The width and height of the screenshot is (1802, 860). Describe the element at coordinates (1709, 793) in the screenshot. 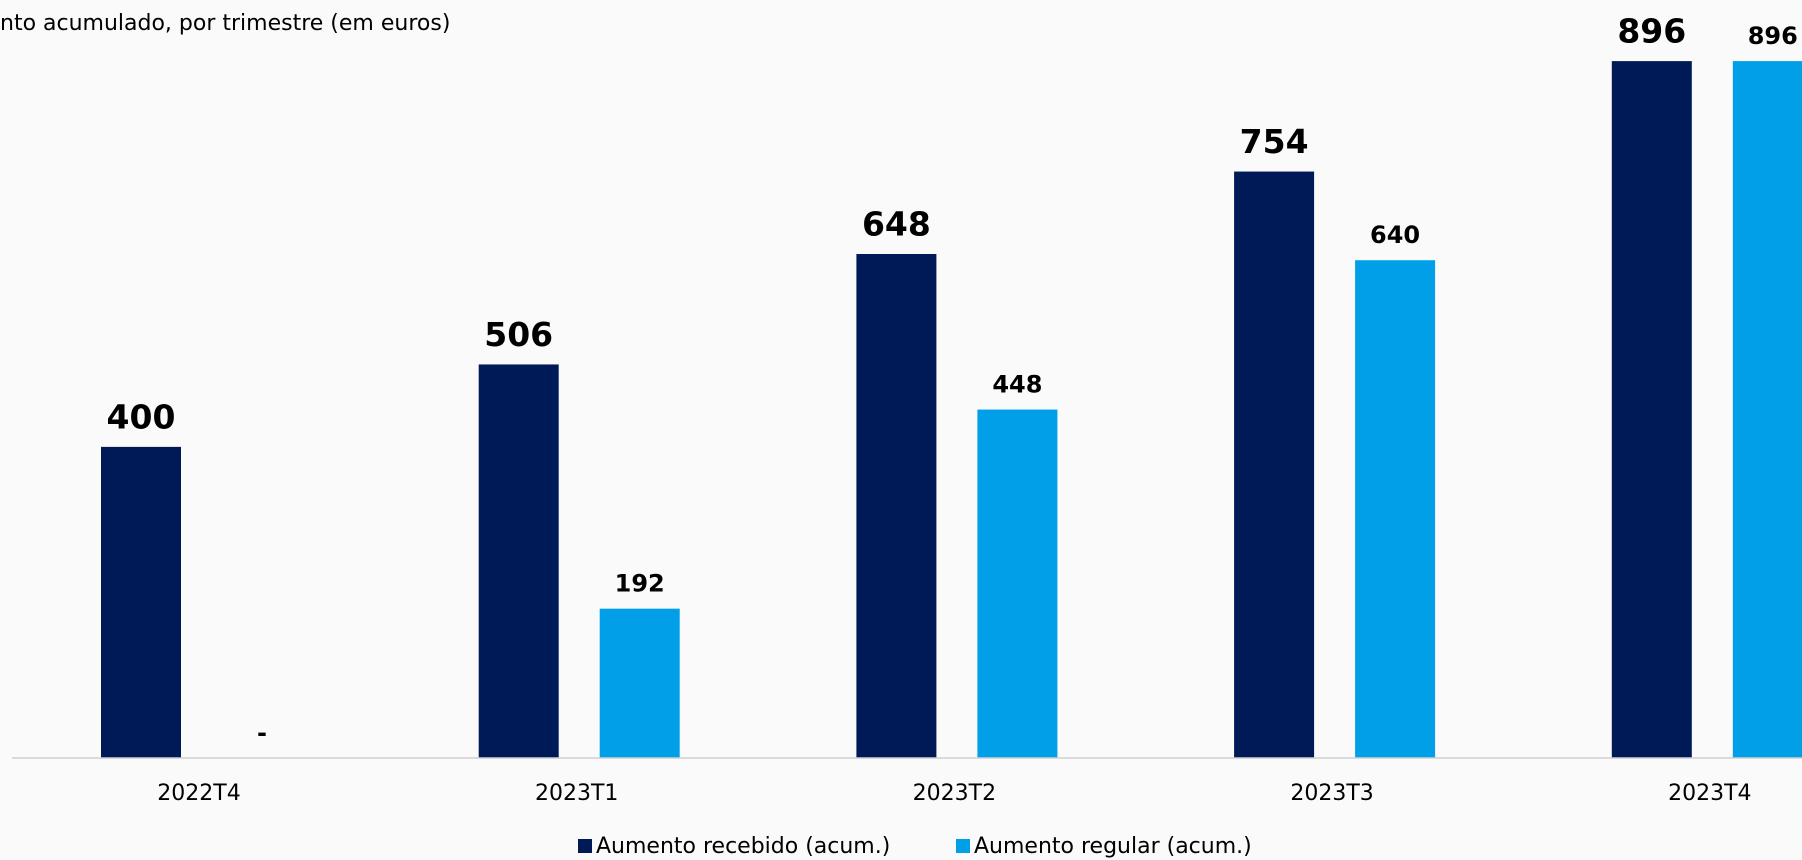

I see `x-tick-label: 2023T4` at that location.